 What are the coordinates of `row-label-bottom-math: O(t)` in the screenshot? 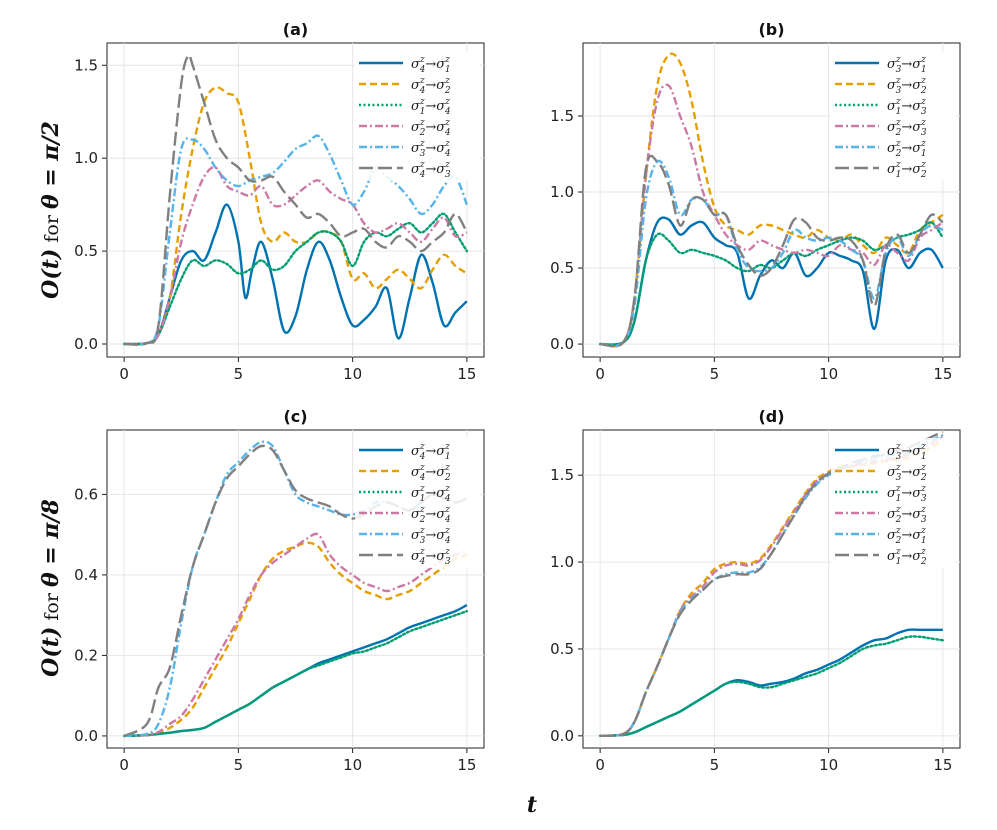 It's located at (51, 652).